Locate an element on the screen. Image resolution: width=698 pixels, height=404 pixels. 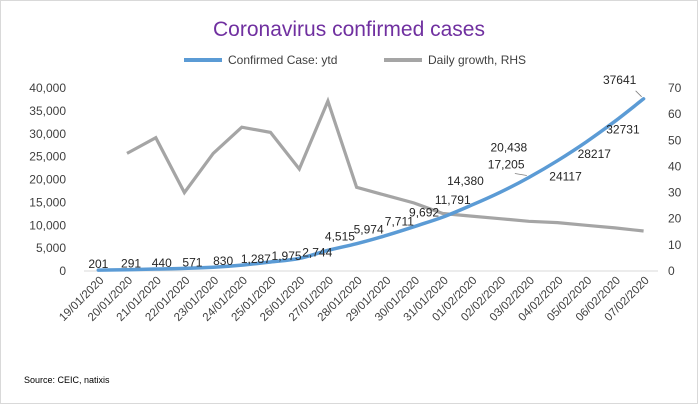
legend-label-confirmed: Confirmed Case: ytd is located at coordinates (282, 60).